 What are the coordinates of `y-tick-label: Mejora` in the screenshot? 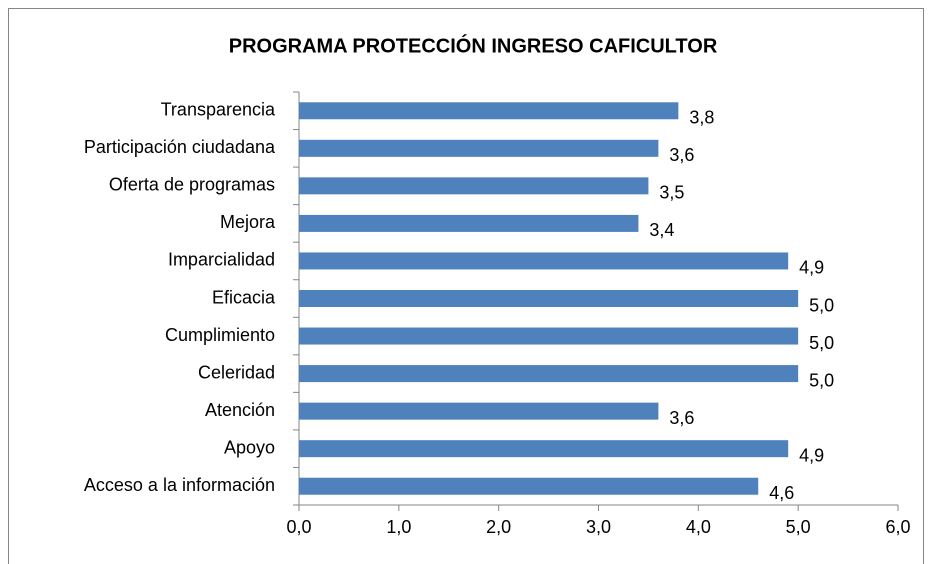 It's located at (248, 222).